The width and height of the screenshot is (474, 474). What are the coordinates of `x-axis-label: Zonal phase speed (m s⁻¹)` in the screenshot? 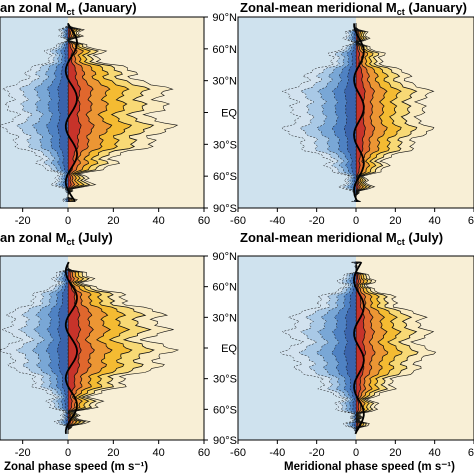 It's located at (76, 467).